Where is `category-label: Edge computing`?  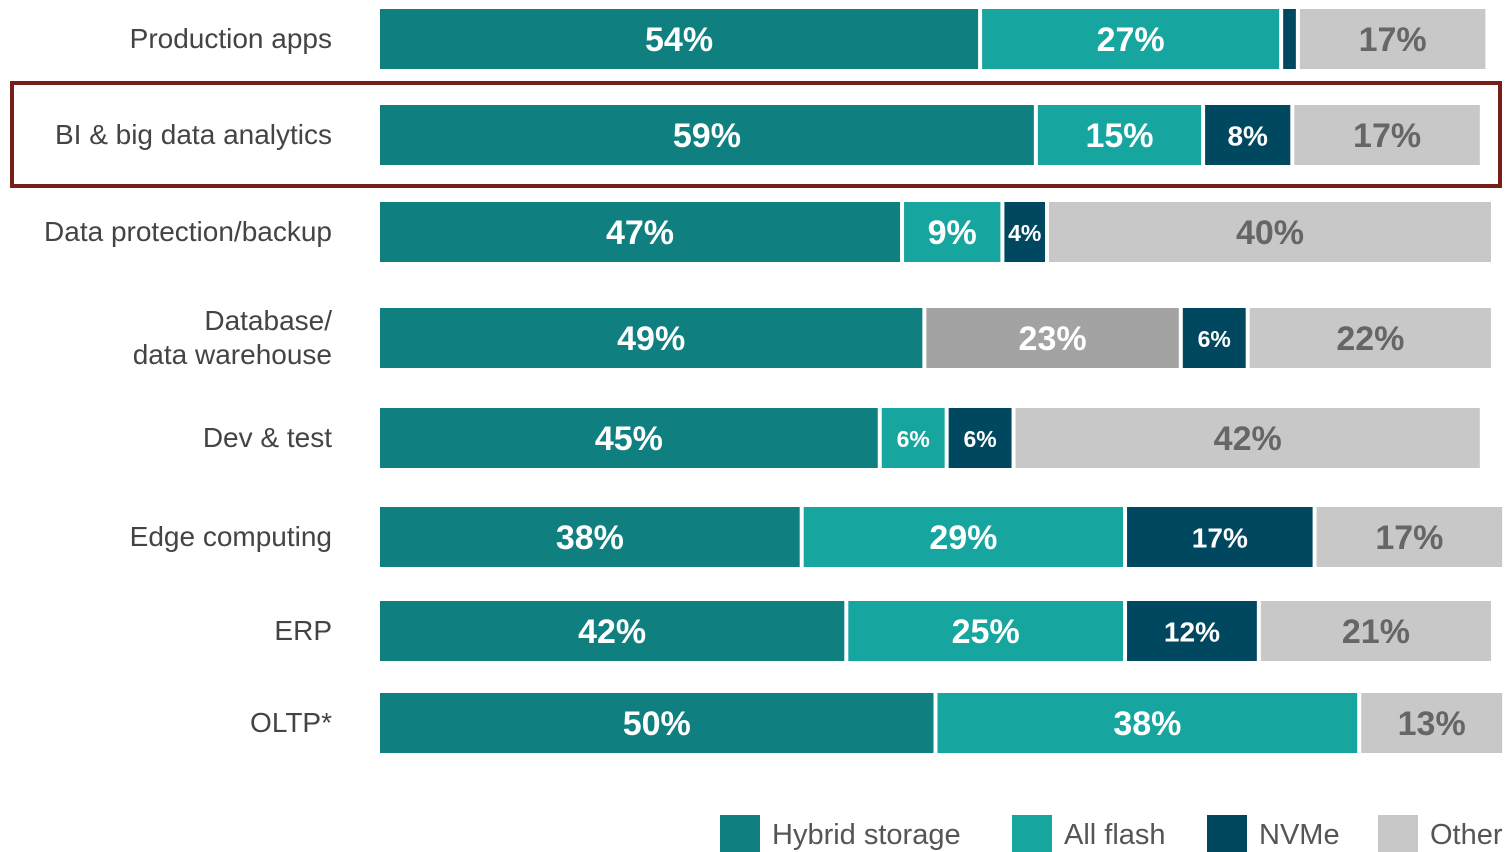 category-label: Edge computing is located at coordinates (230, 536).